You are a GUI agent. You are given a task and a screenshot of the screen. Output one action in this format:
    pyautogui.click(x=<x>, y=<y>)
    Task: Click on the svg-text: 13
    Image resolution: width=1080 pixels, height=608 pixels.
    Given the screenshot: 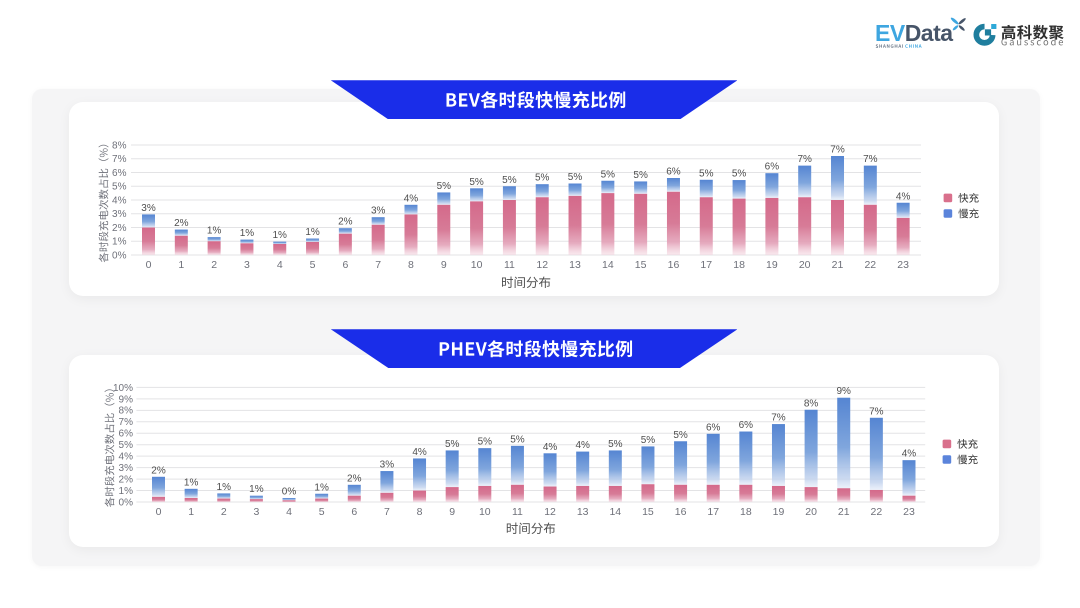 What is the action you would take?
    pyautogui.click(x=583, y=512)
    